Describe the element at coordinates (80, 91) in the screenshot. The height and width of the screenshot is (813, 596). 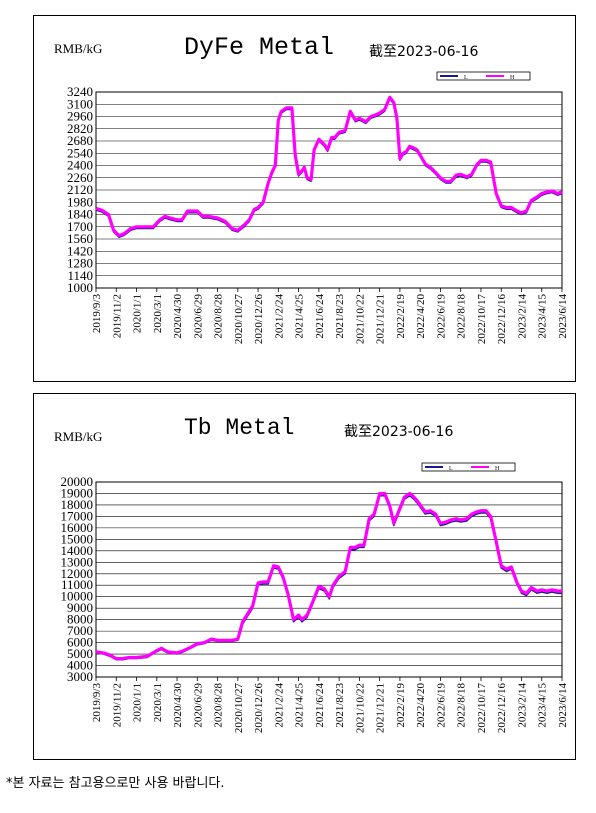
I see `y-tick-label: 3240` at that location.